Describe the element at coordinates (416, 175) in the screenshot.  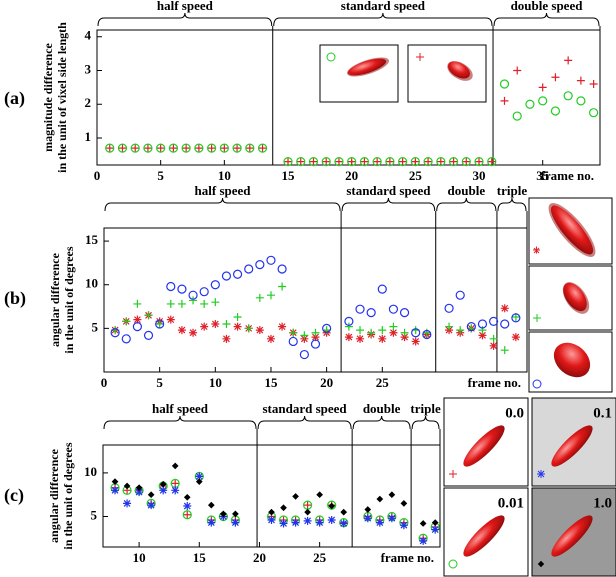
I see `x-tick-label: 25` at that location.